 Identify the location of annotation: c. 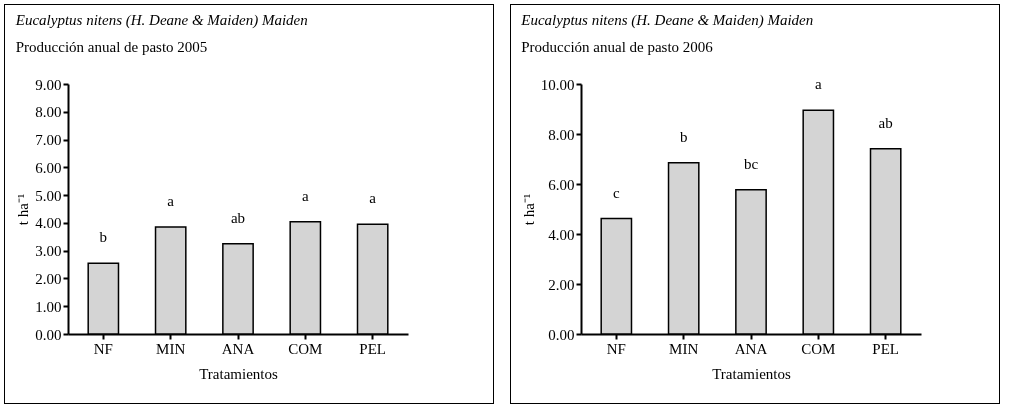
(617, 192).